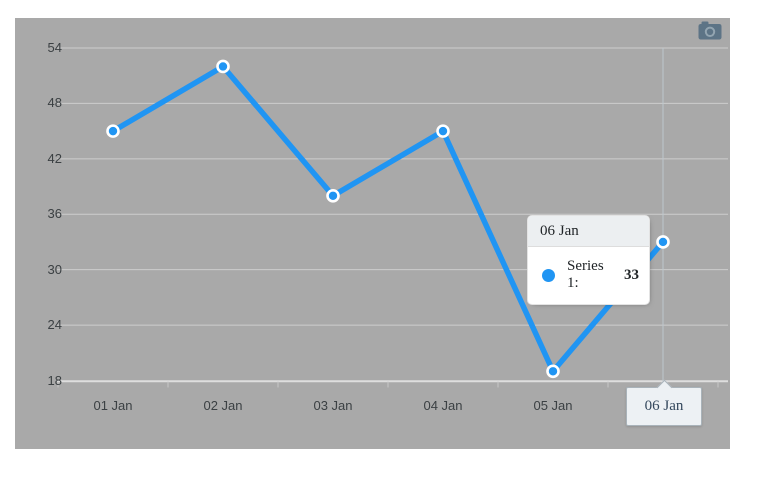 The image size is (769, 493). What do you see at coordinates (54, 103) in the screenshot?
I see `y-axis-label: 48` at bounding box center [54, 103].